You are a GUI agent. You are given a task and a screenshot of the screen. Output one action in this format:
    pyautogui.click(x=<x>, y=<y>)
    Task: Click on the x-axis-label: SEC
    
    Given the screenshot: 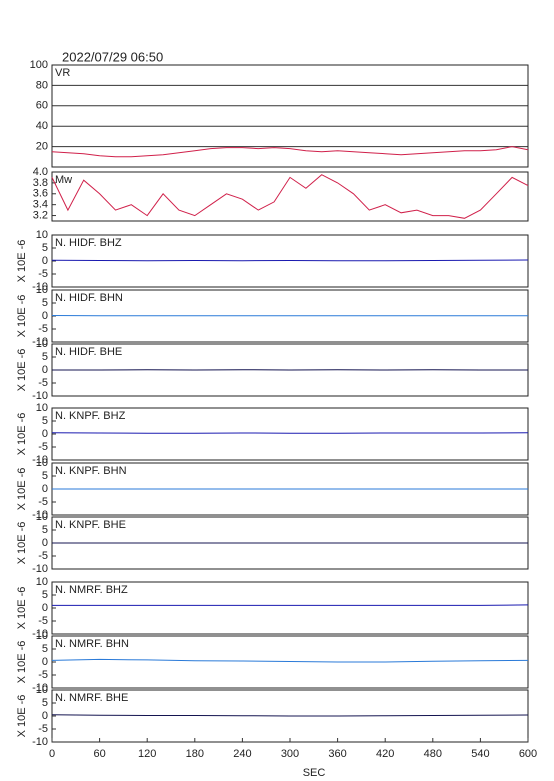 What is the action you would take?
    pyautogui.click(x=314, y=773)
    